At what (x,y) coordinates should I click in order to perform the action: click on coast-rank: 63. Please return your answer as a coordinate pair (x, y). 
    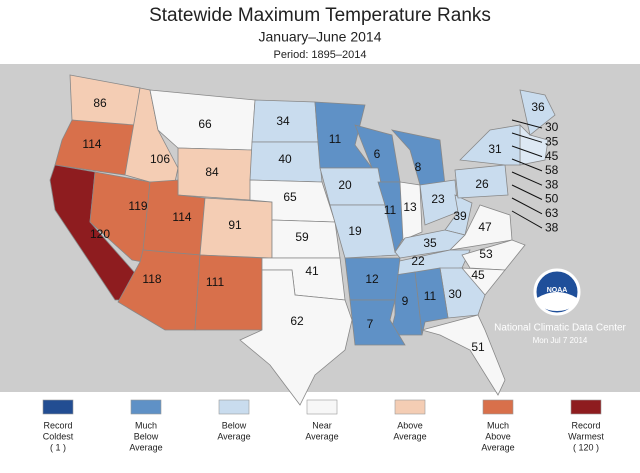
    Looking at the image, I should click on (552, 213).